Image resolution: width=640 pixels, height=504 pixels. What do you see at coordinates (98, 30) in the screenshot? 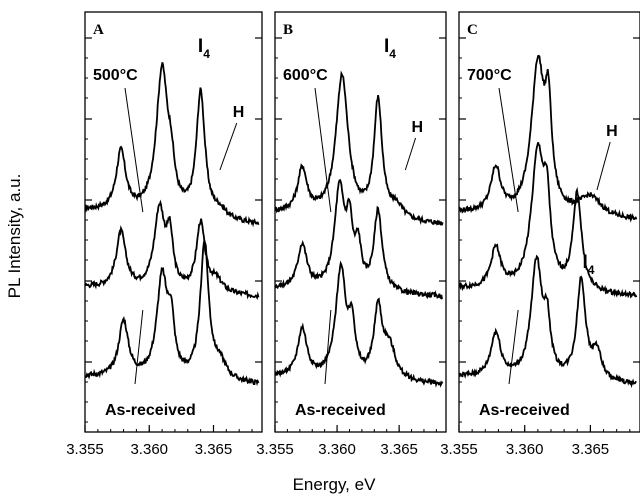
I see `panel-letter: A` at bounding box center [98, 30].